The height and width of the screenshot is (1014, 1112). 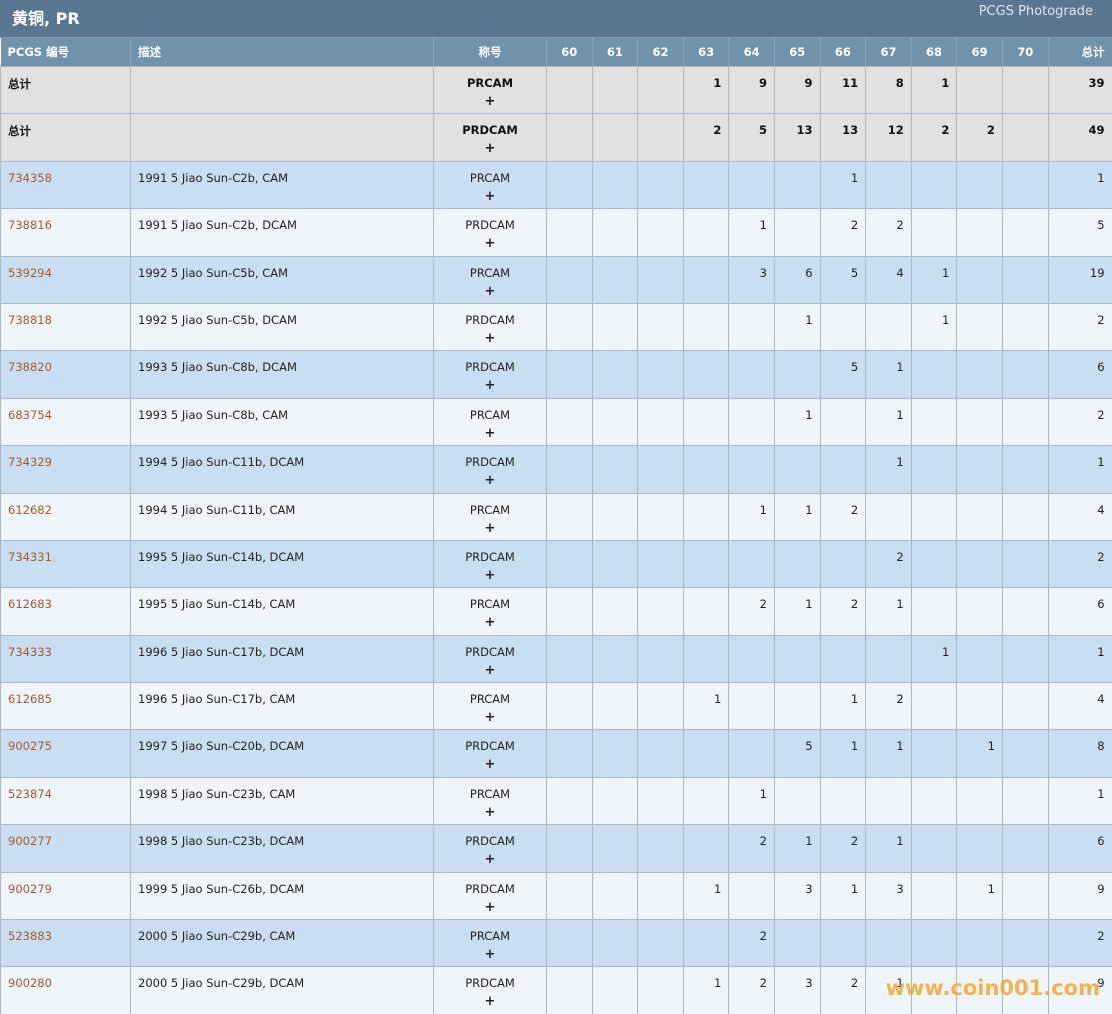 What do you see at coordinates (706, 52) in the screenshot?
I see `column-header: 63` at bounding box center [706, 52].